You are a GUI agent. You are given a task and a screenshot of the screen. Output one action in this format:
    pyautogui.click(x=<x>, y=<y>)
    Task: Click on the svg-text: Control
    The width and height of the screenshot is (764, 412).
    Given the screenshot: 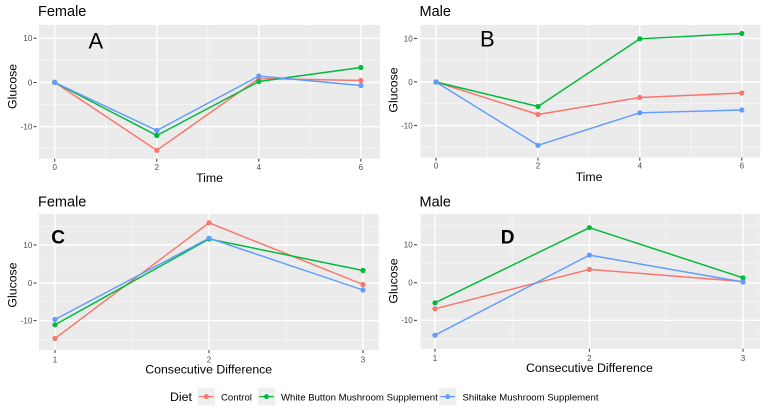 What is the action you would take?
    pyautogui.click(x=236, y=398)
    